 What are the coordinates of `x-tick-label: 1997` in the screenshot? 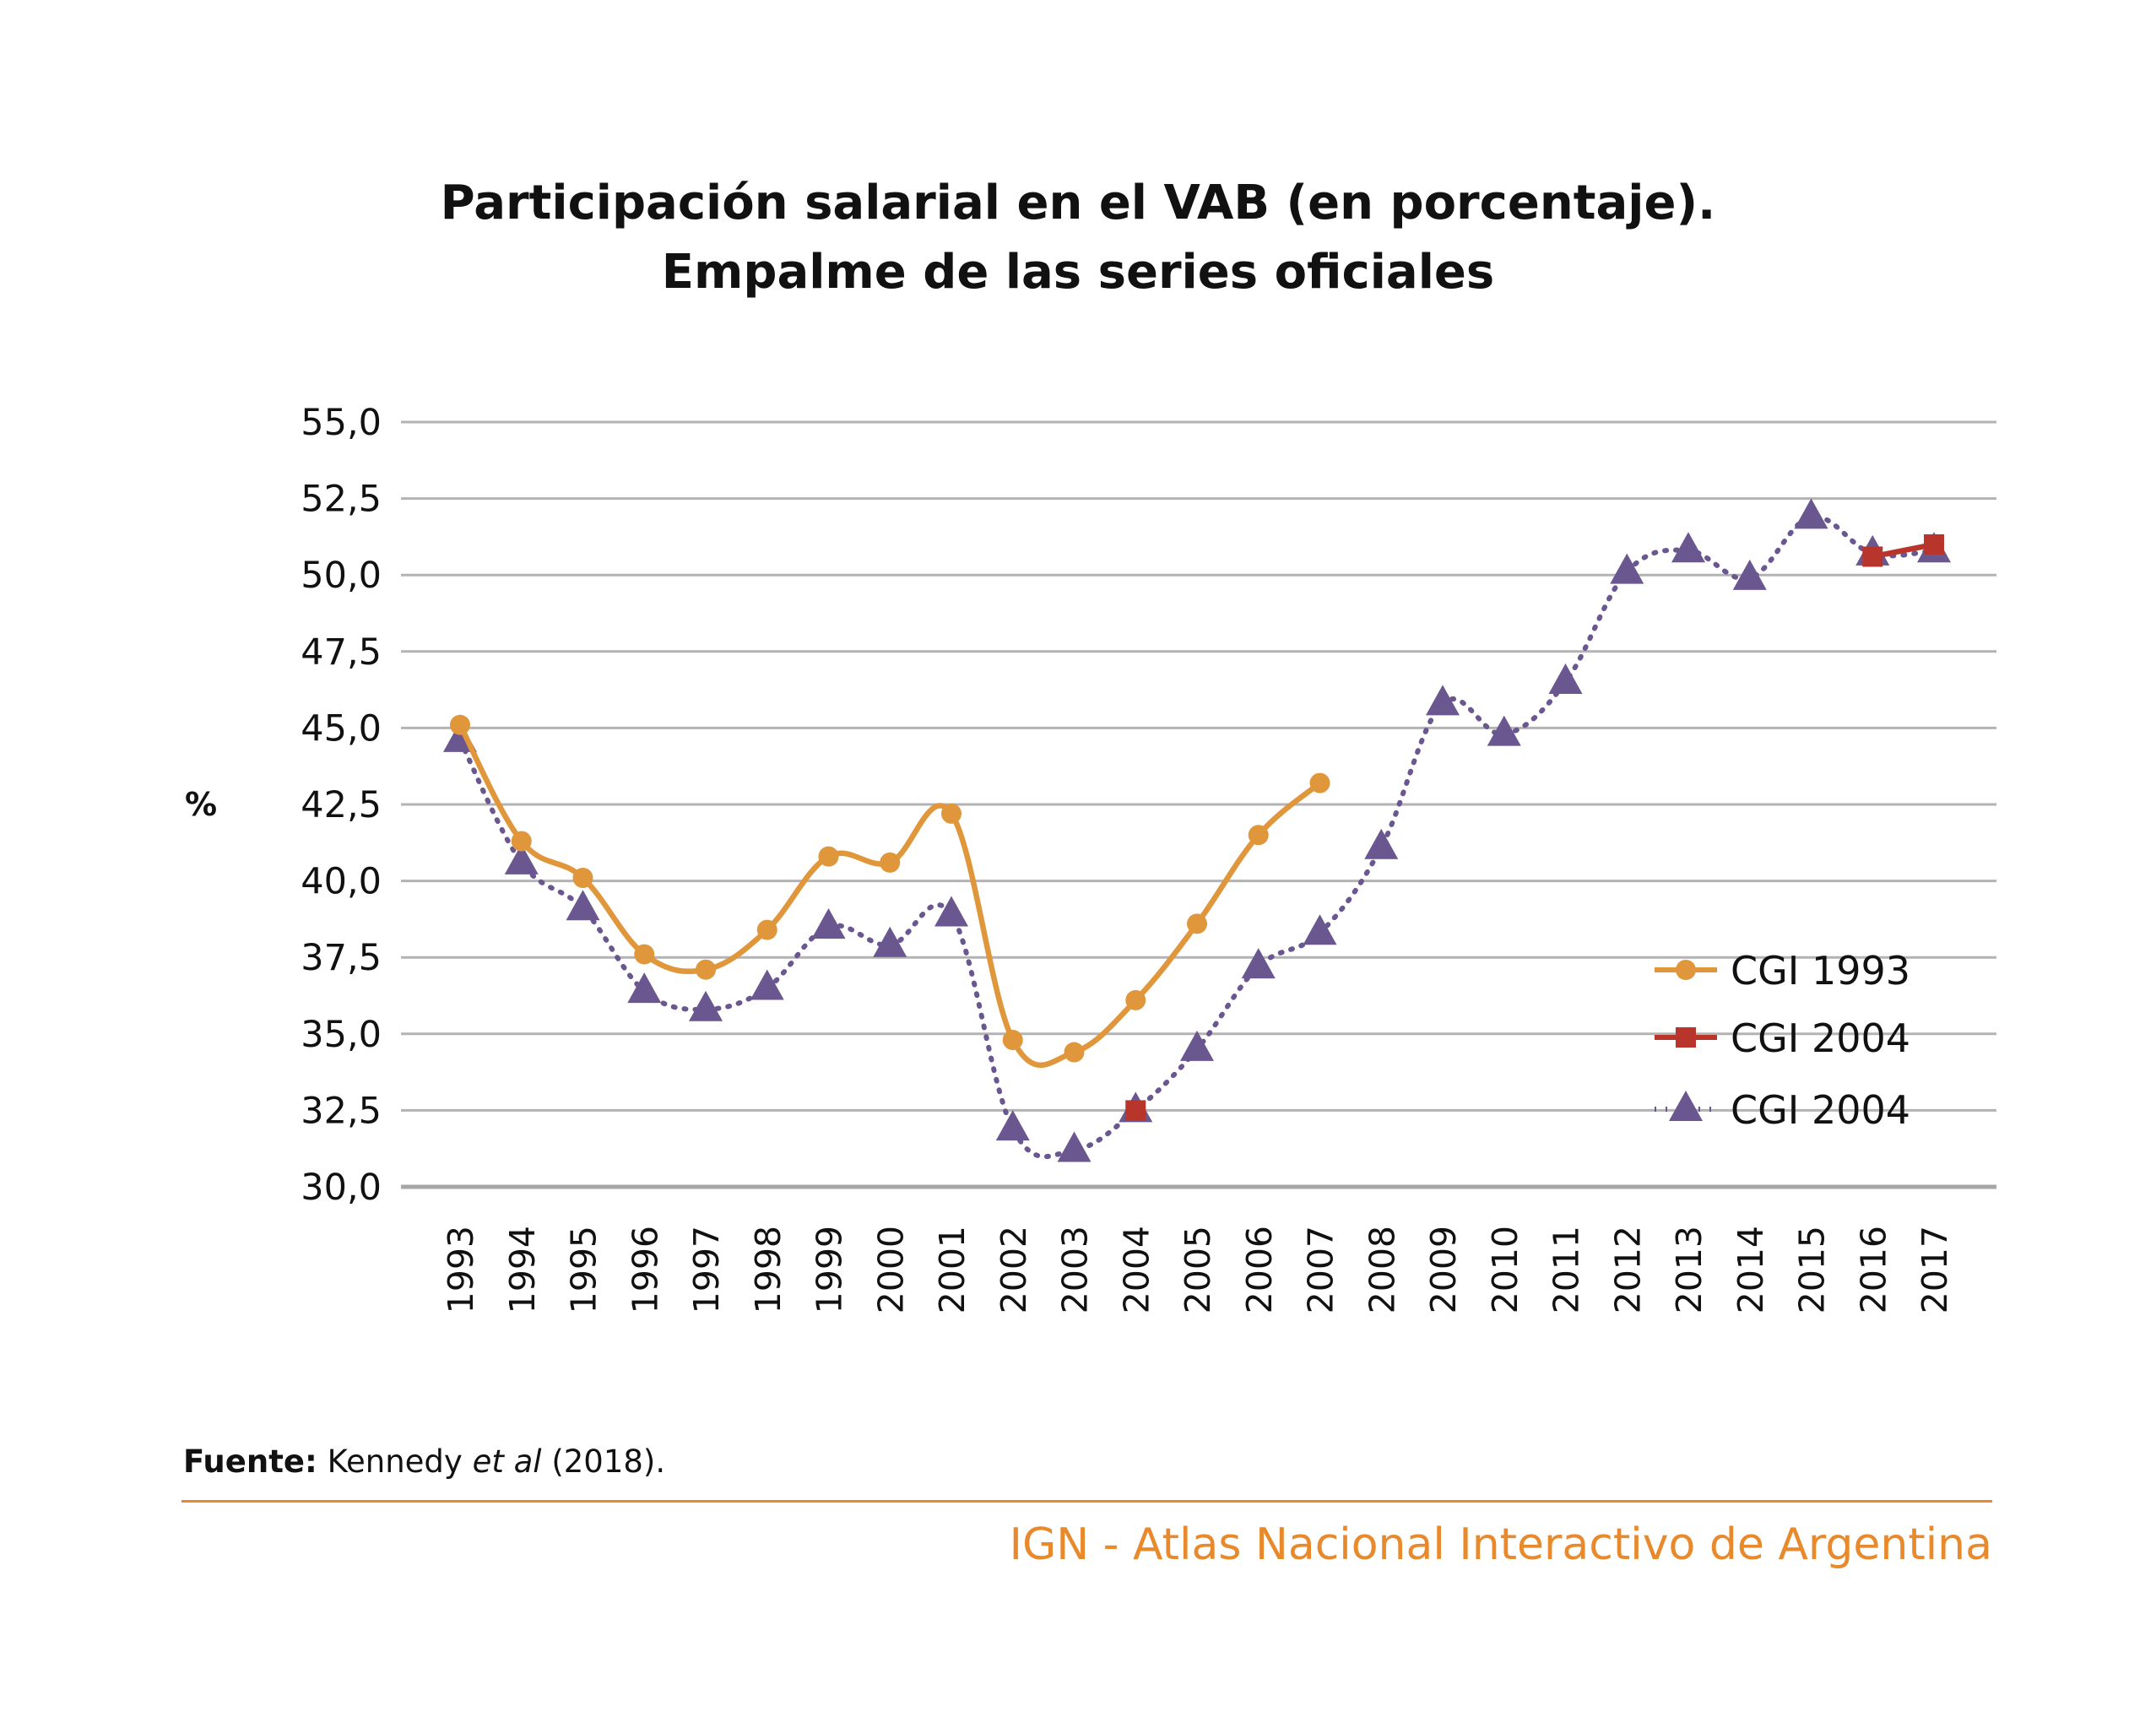 It's located at (706, 1269).